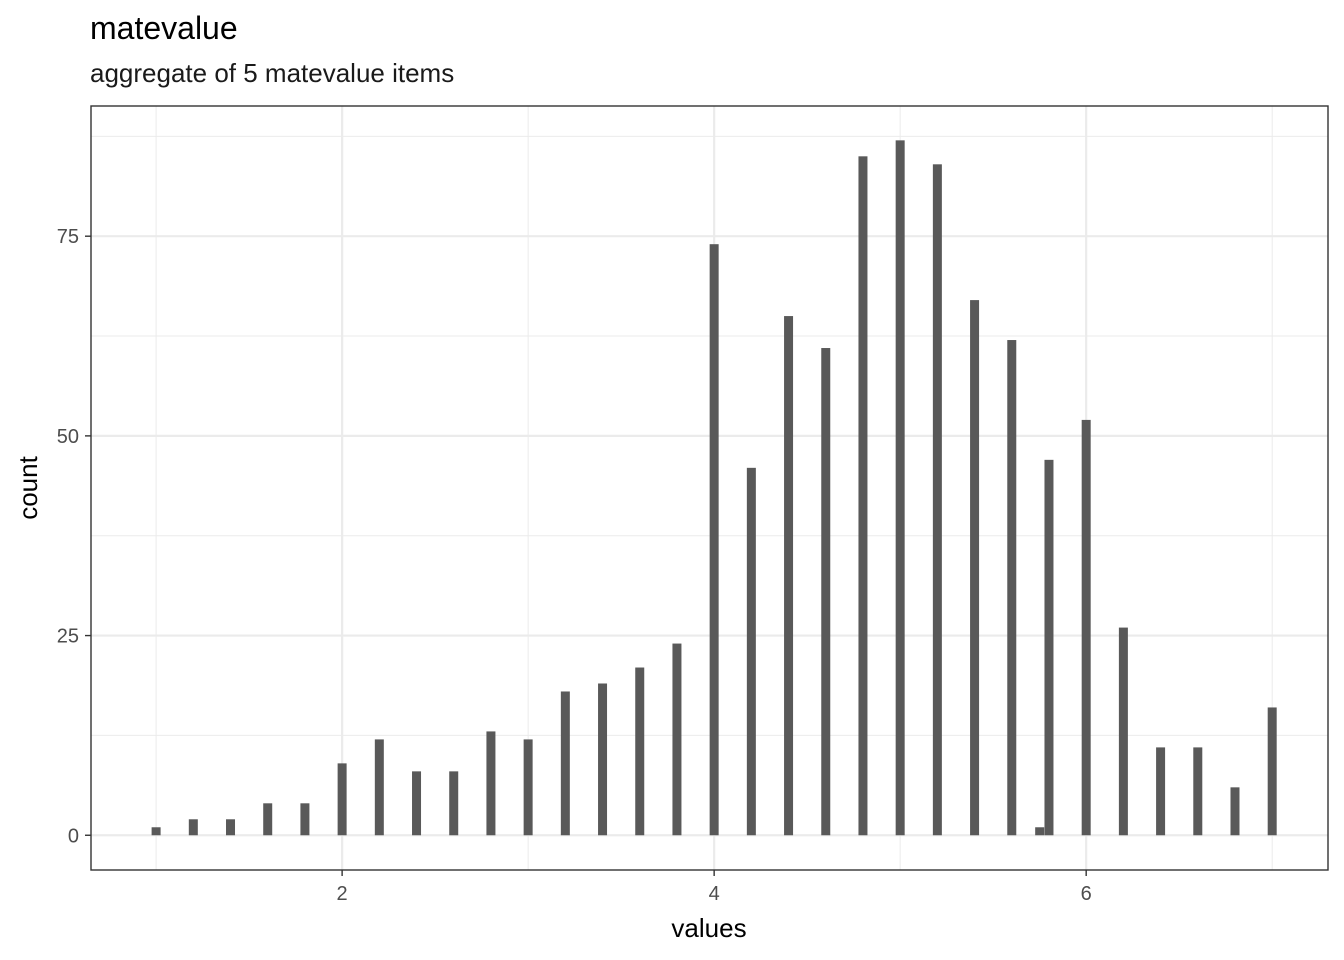  What do you see at coordinates (272, 73) in the screenshot?
I see `chart-subtitle: aggregate of 5 matevalue items` at bounding box center [272, 73].